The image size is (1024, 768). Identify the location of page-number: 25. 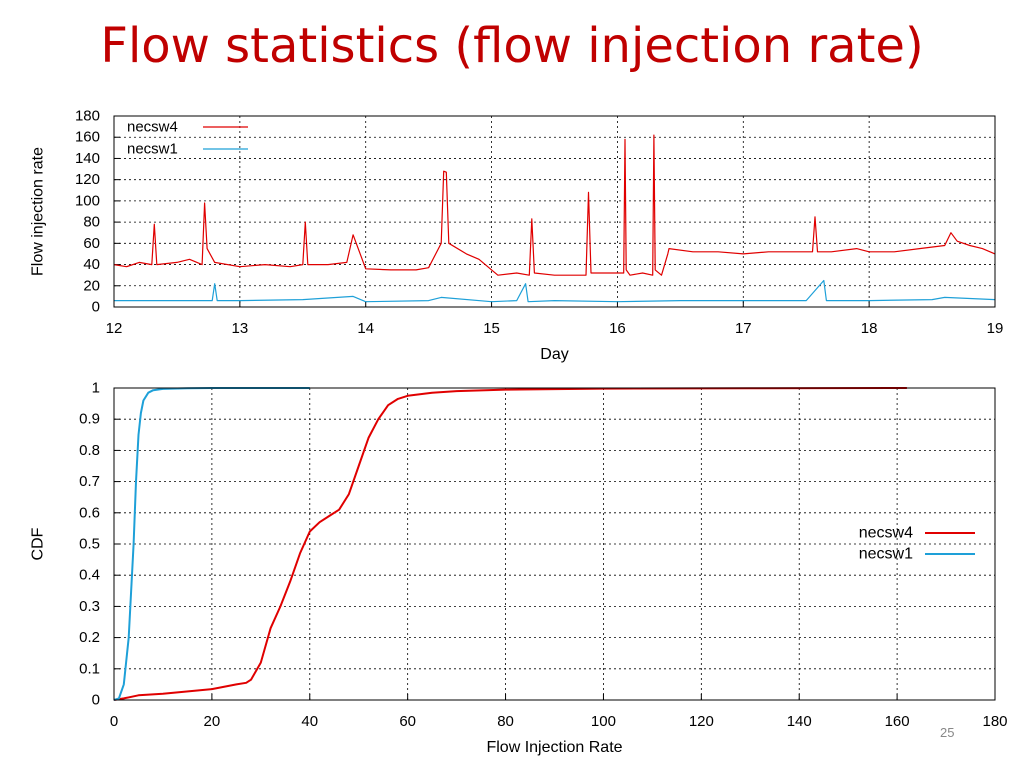
(947, 732).